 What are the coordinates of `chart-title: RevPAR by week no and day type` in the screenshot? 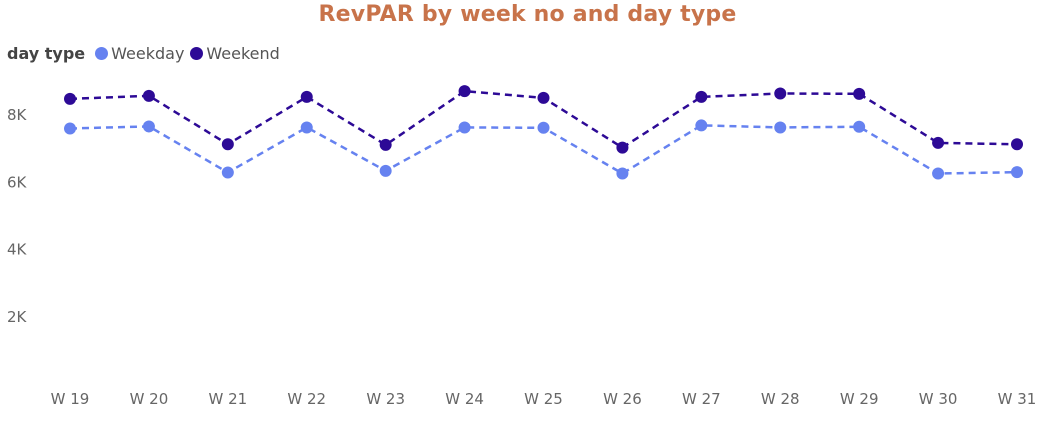 It's located at (527, 14).